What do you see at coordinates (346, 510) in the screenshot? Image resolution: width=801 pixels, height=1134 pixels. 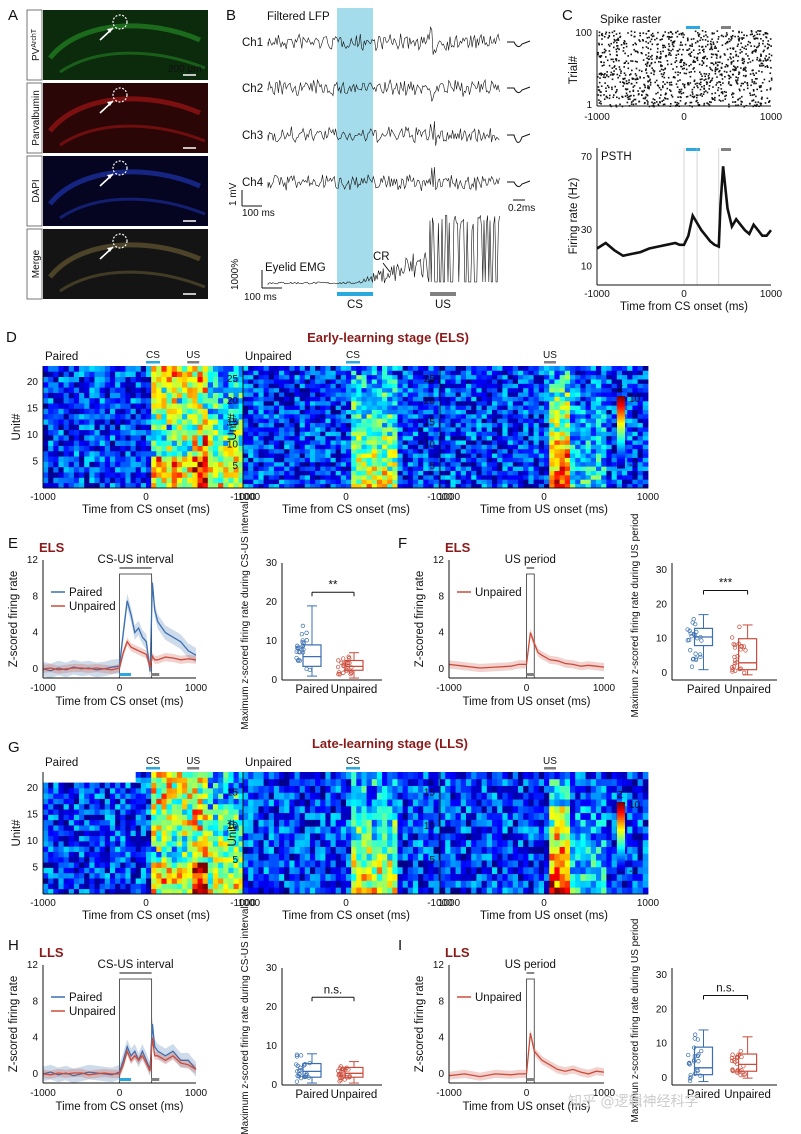 I see `x-axis-label: Time from CS onset (ms)` at bounding box center [346, 510].